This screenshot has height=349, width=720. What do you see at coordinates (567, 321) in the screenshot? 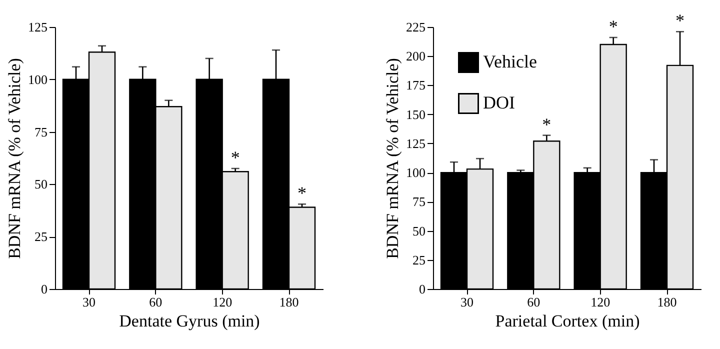
I see `x-axis-title: Parietal Cortex (min)` at bounding box center [567, 321].